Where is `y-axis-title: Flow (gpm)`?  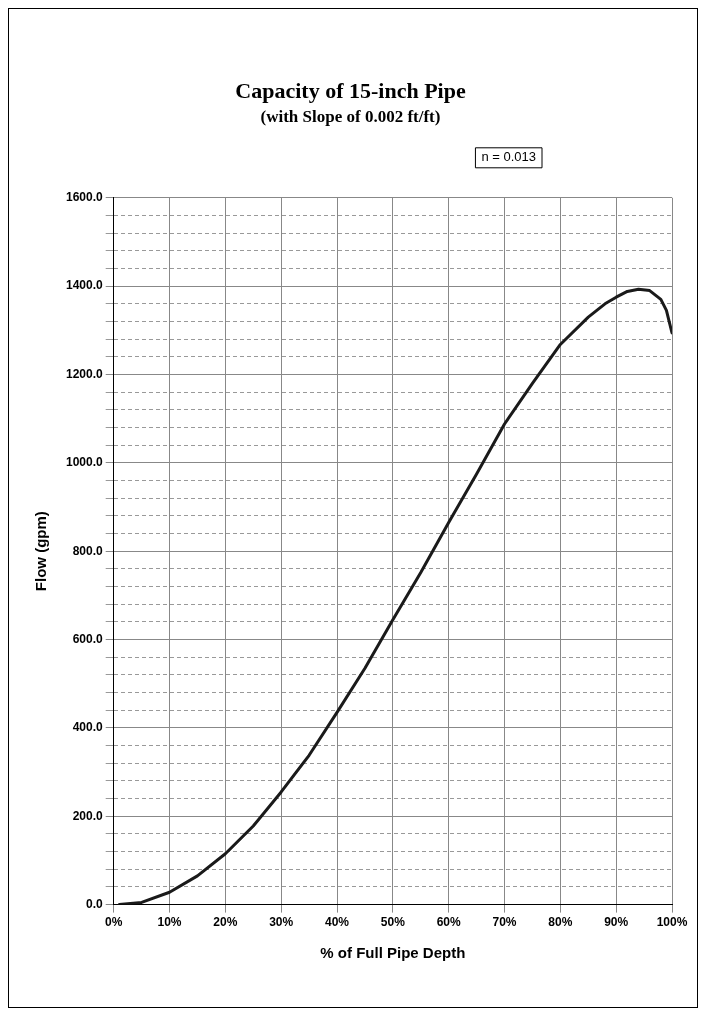
y-axis-title: Flow (gpm) is located at coordinates (41, 551).